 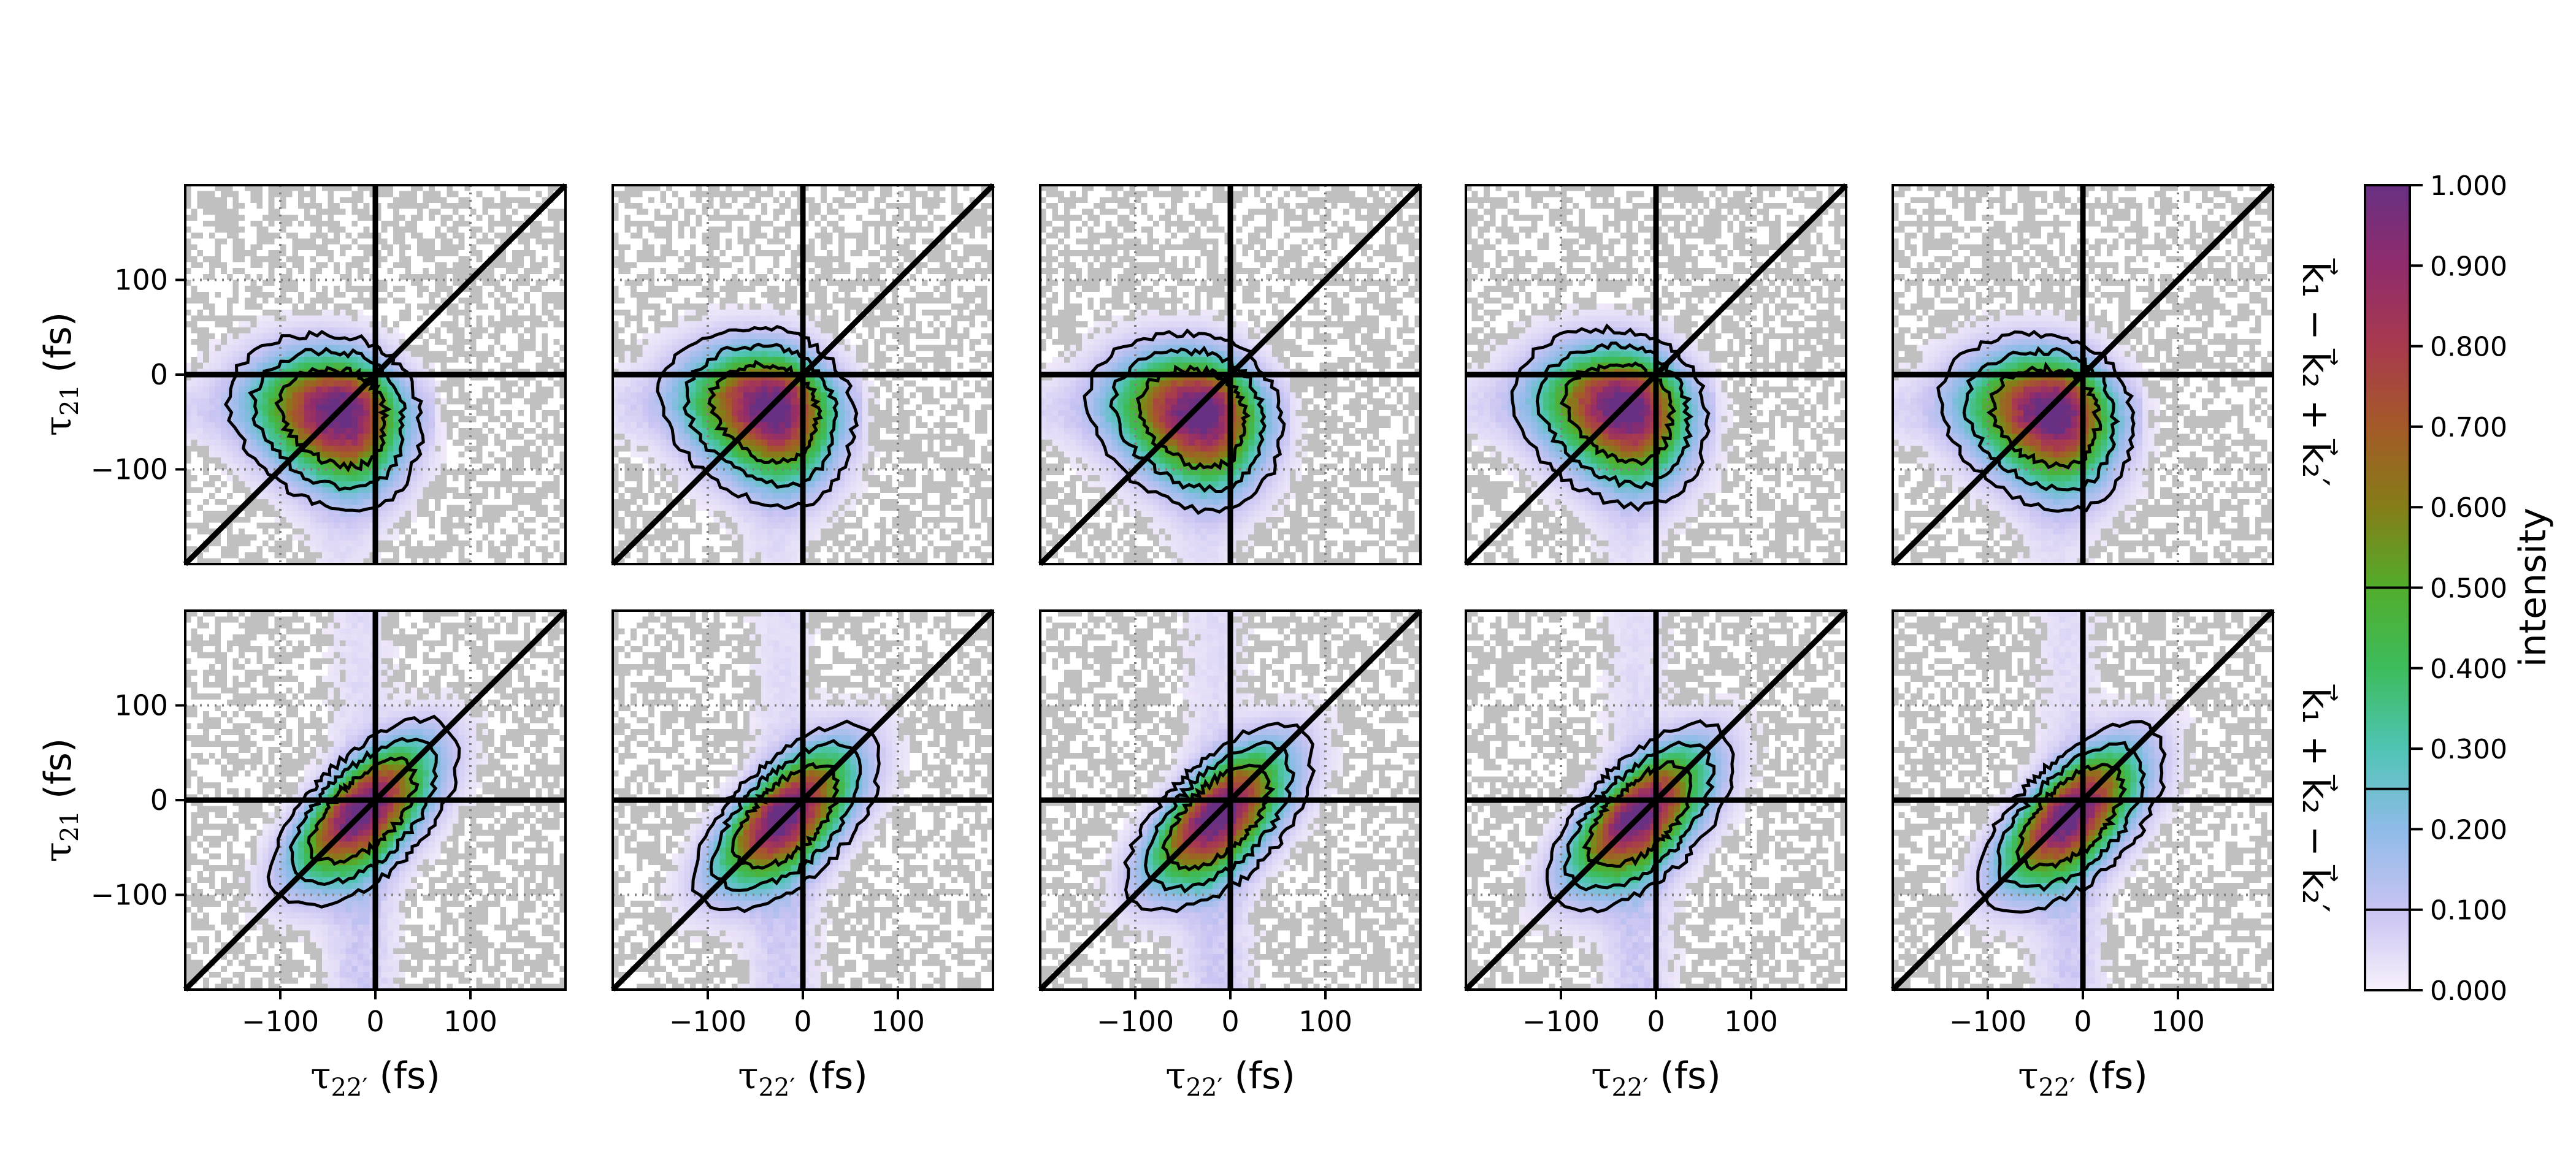 What do you see at coordinates (60, 374) in the screenshot?
I see `y-axis-label-row1: τ21 (fs)` at bounding box center [60, 374].